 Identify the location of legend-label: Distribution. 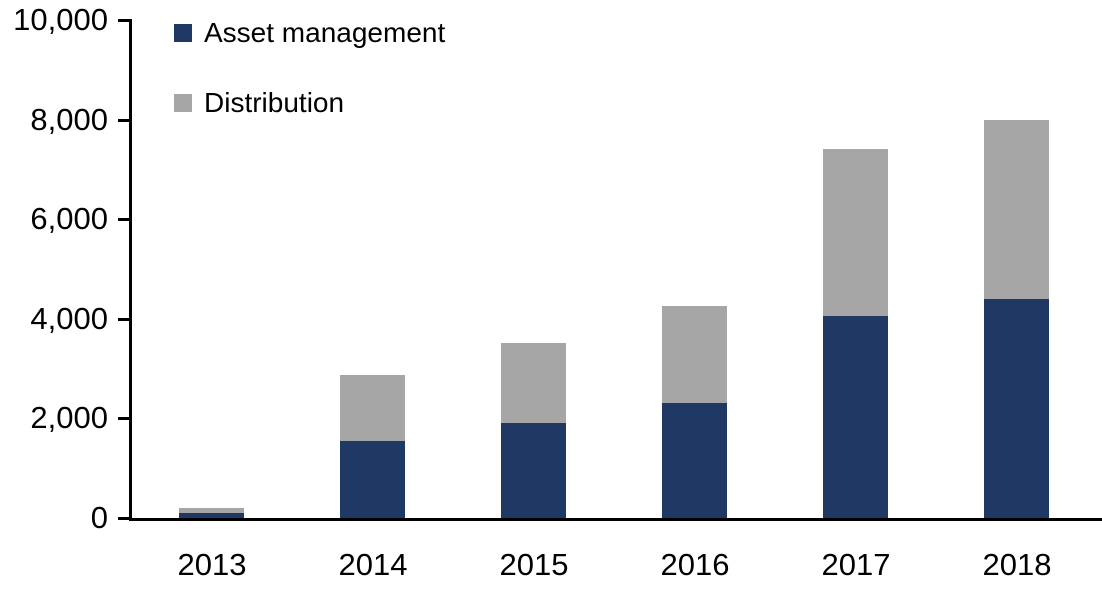
(274, 102).